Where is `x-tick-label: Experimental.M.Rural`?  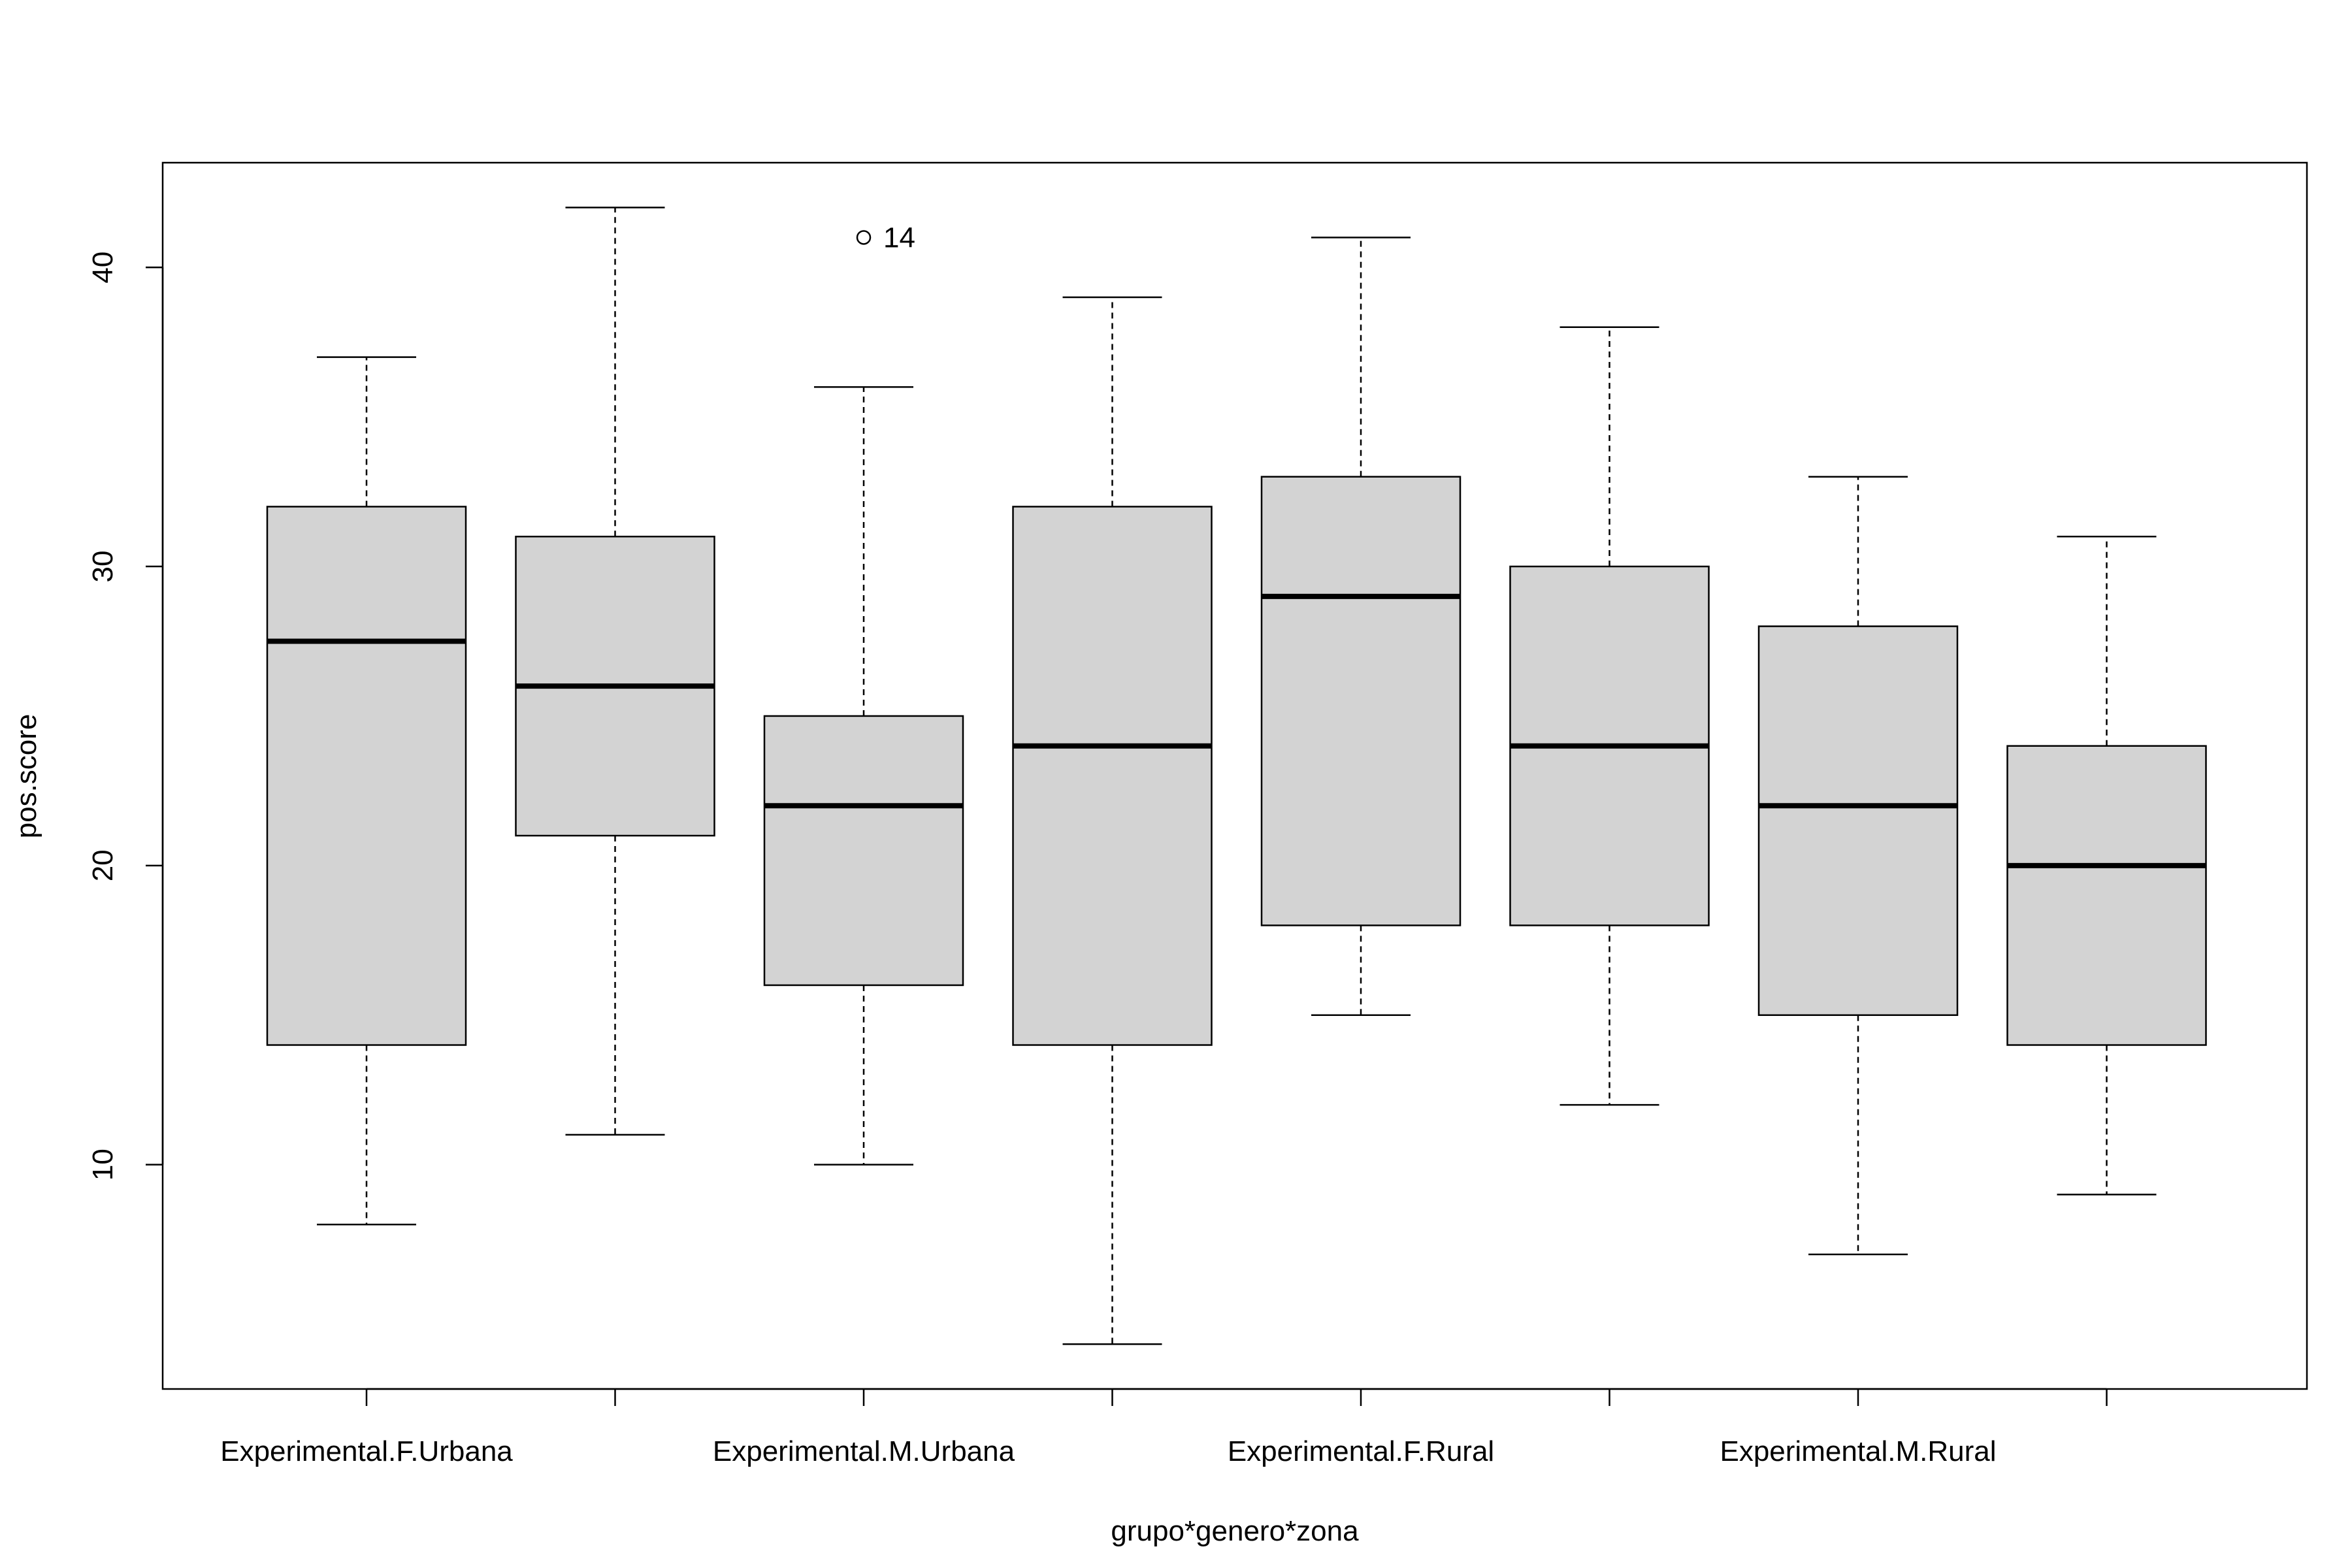
x-tick-label: Experimental.M.Rural is located at coordinates (1858, 1451).